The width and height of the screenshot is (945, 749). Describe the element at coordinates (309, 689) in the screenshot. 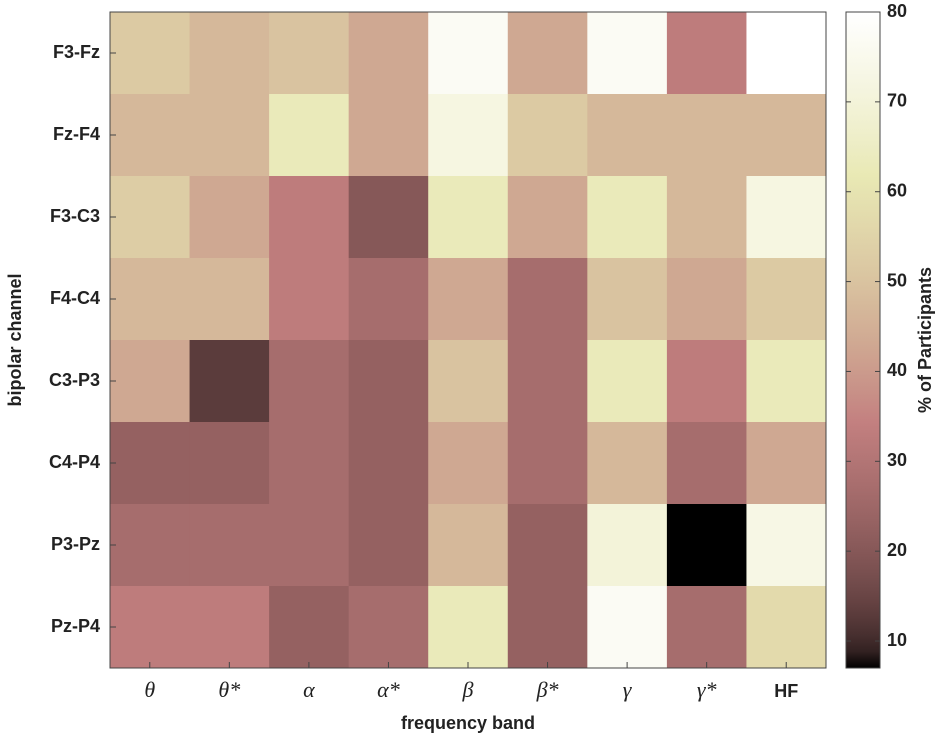

I see `x-tick-label: α` at that location.